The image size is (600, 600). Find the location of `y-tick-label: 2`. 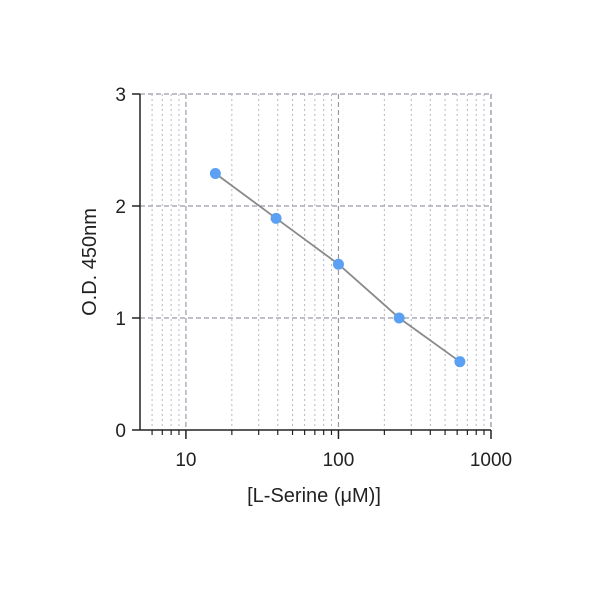

y-tick-label: 2 is located at coordinates (120, 207).